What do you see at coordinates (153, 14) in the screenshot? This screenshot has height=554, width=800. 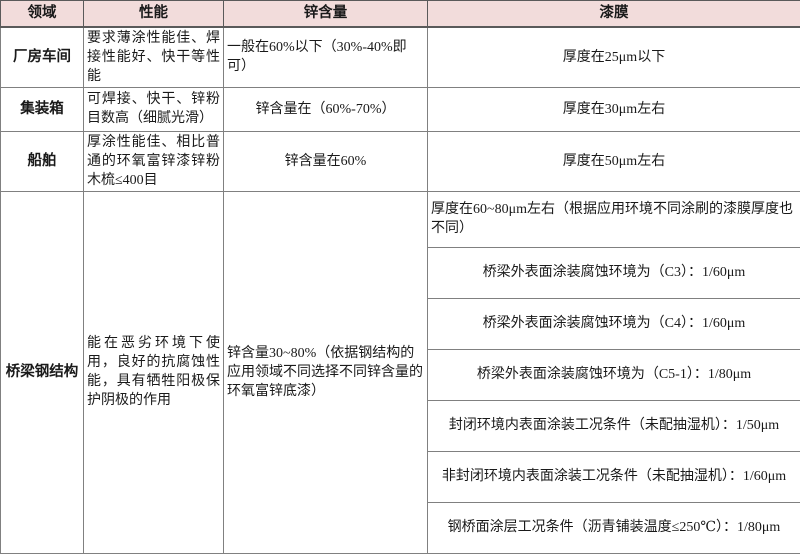 I see `column-header-performance: 性能` at bounding box center [153, 14].